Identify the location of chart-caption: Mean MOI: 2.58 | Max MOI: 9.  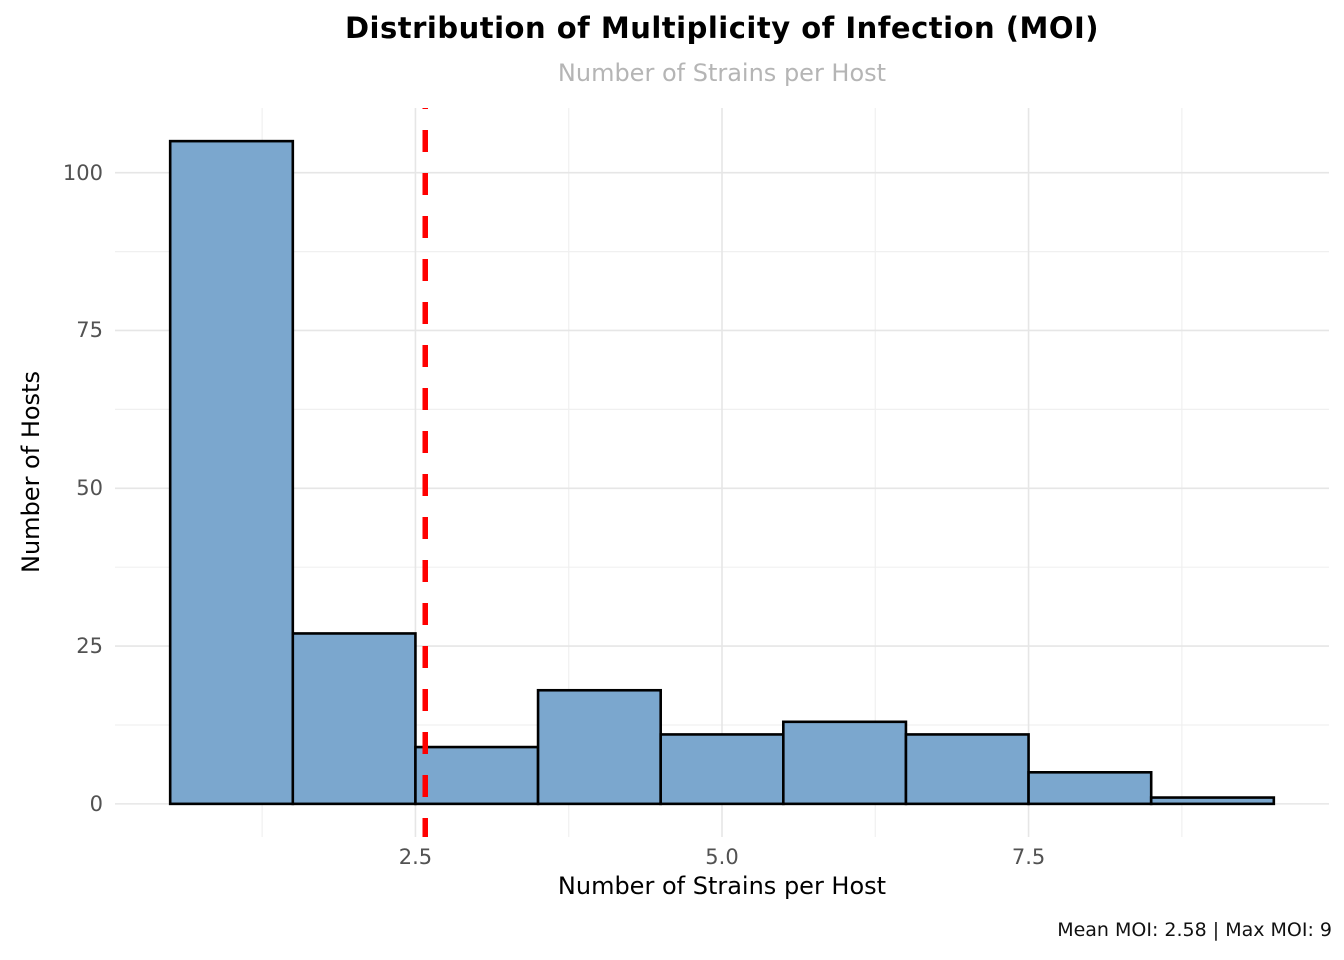
(1194, 930).